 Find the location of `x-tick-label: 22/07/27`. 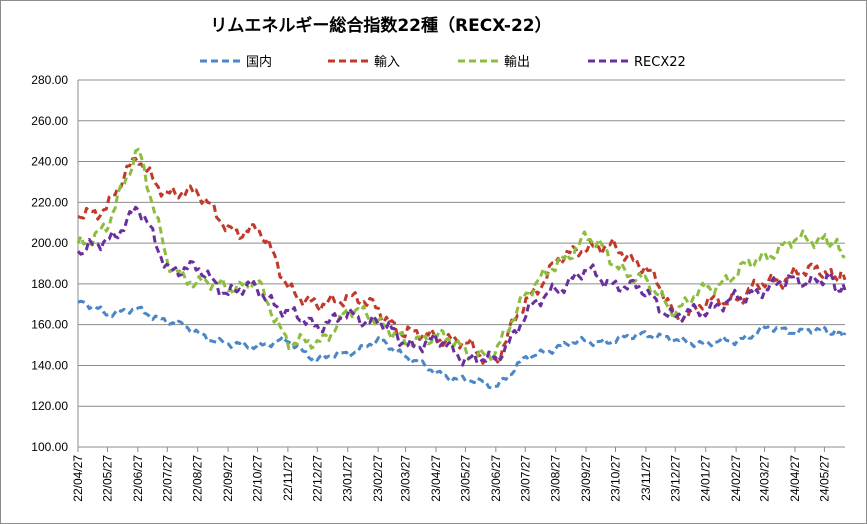

x-tick-label: 22/07/27 is located at coordinates (167, 478).